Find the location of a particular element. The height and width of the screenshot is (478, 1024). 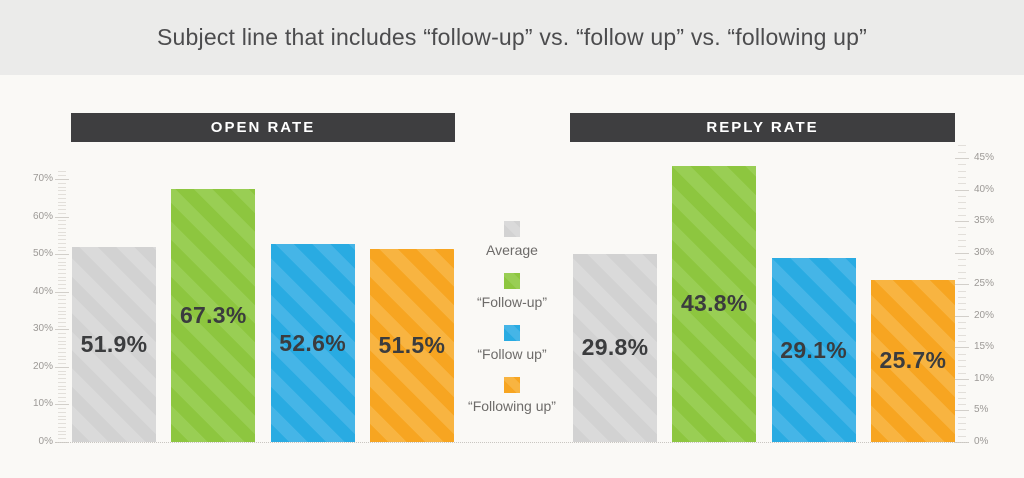

tick-label-reply-rate-5: 5% is located at coordinates (981, 410).